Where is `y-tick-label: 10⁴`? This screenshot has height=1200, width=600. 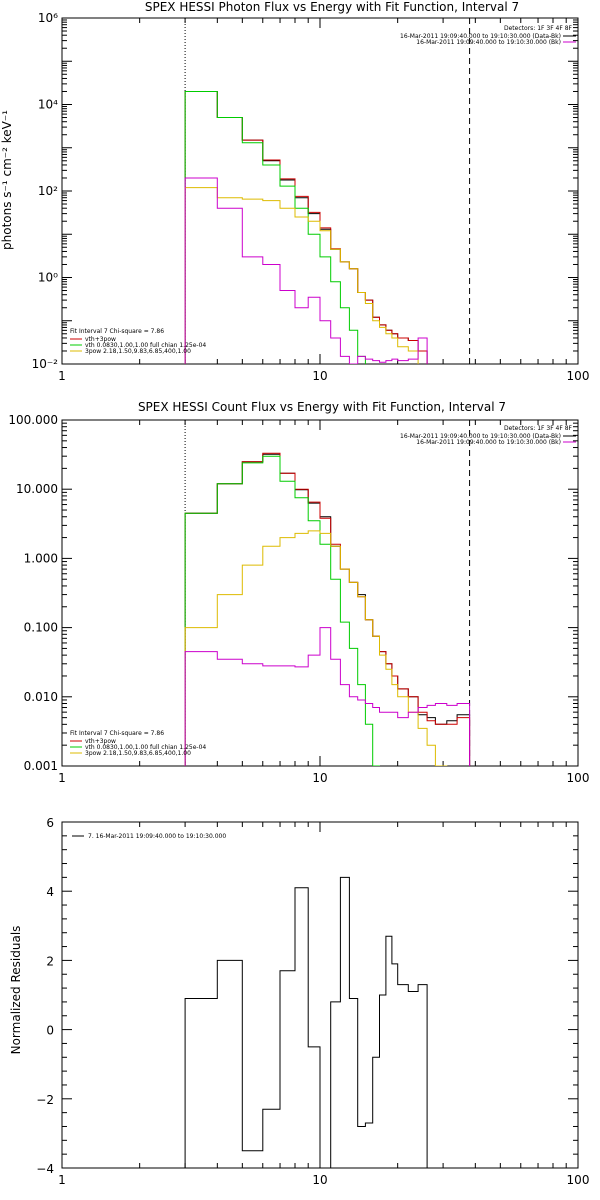 y-tick-label: 10⁴ is located at coordinates (48, 105).